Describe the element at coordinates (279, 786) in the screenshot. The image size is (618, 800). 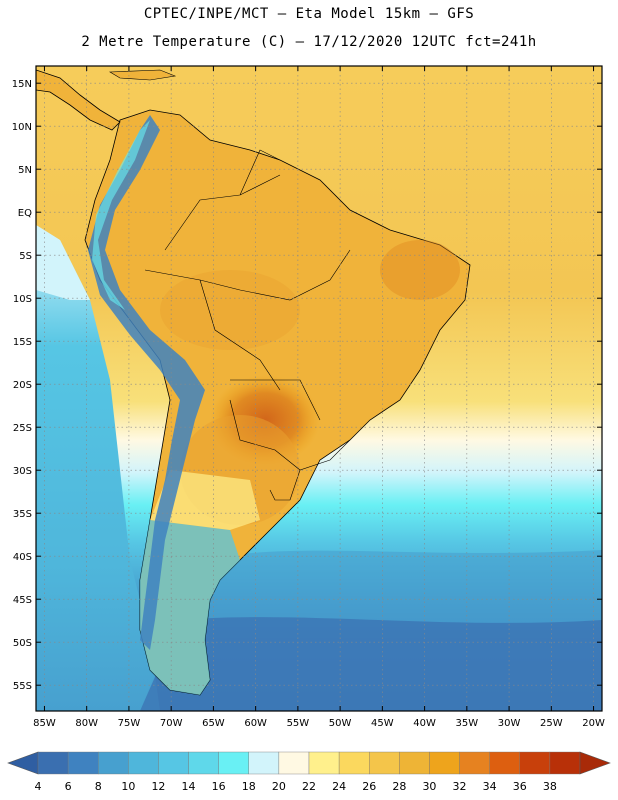
I see `colorbar-label: 20` at that location.